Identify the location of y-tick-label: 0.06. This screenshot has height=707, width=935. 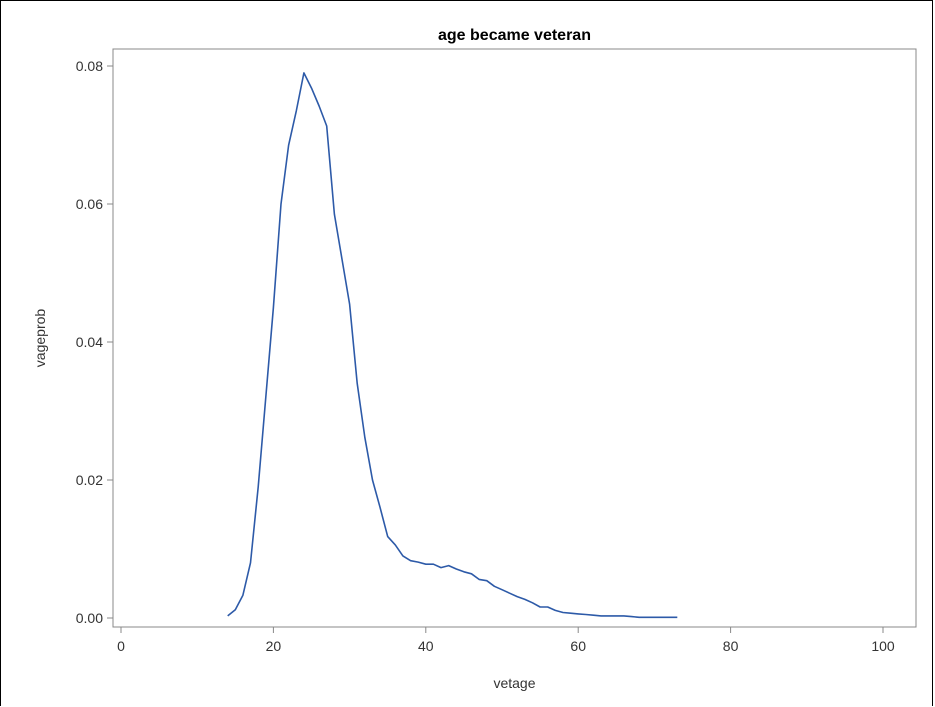
(89, 204).